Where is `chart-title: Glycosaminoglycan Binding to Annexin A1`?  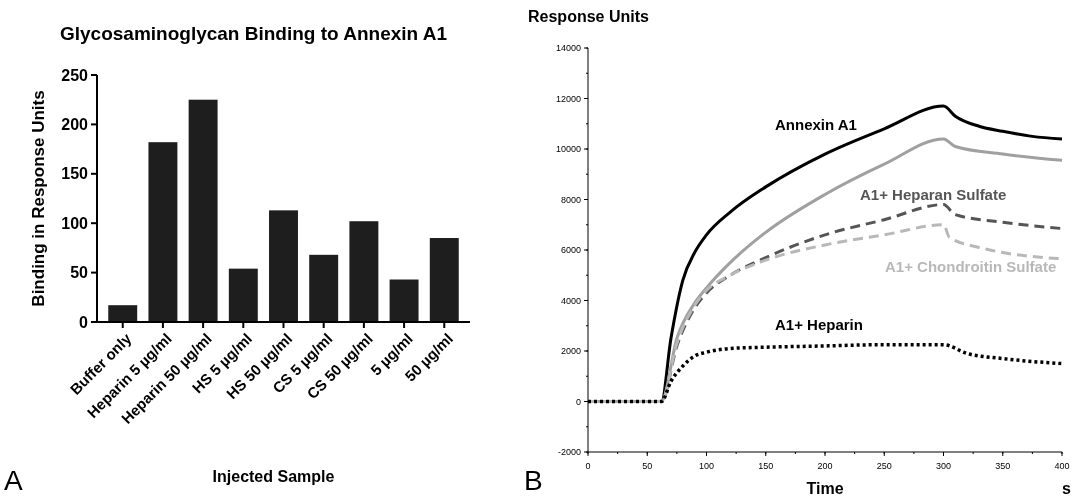
chart-title: Glycosaminoglycan Binding to Annexin A1 is located at coordinates (253, 33).